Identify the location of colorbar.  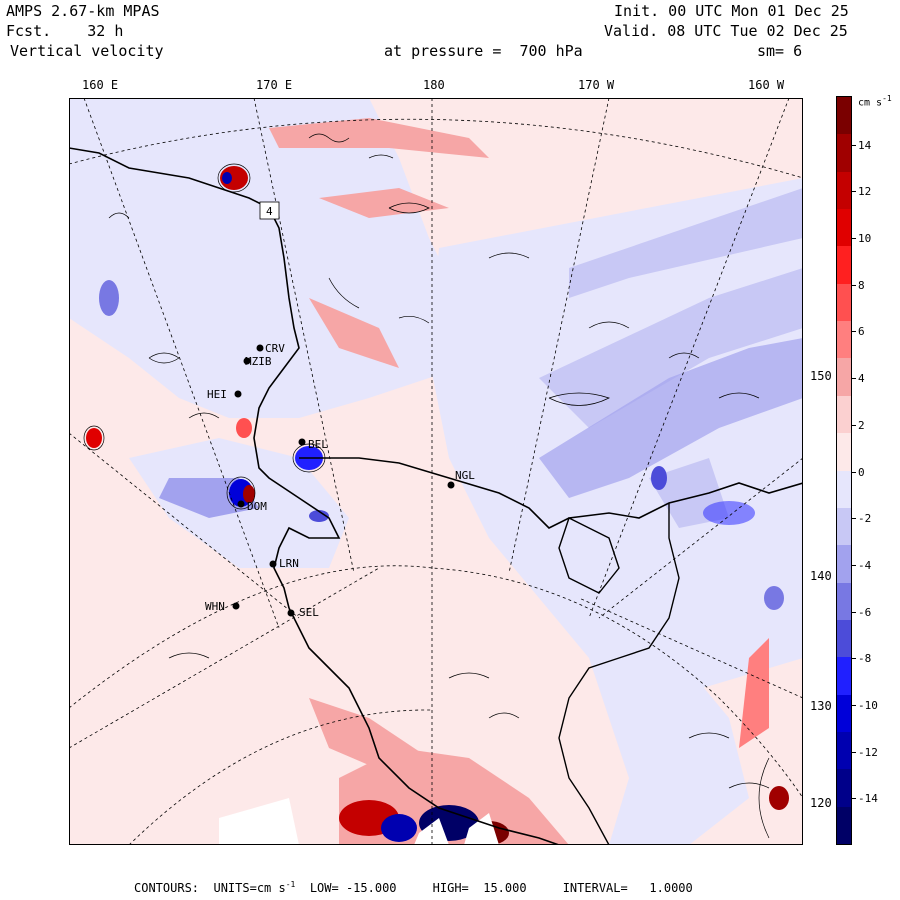
(844, 470).